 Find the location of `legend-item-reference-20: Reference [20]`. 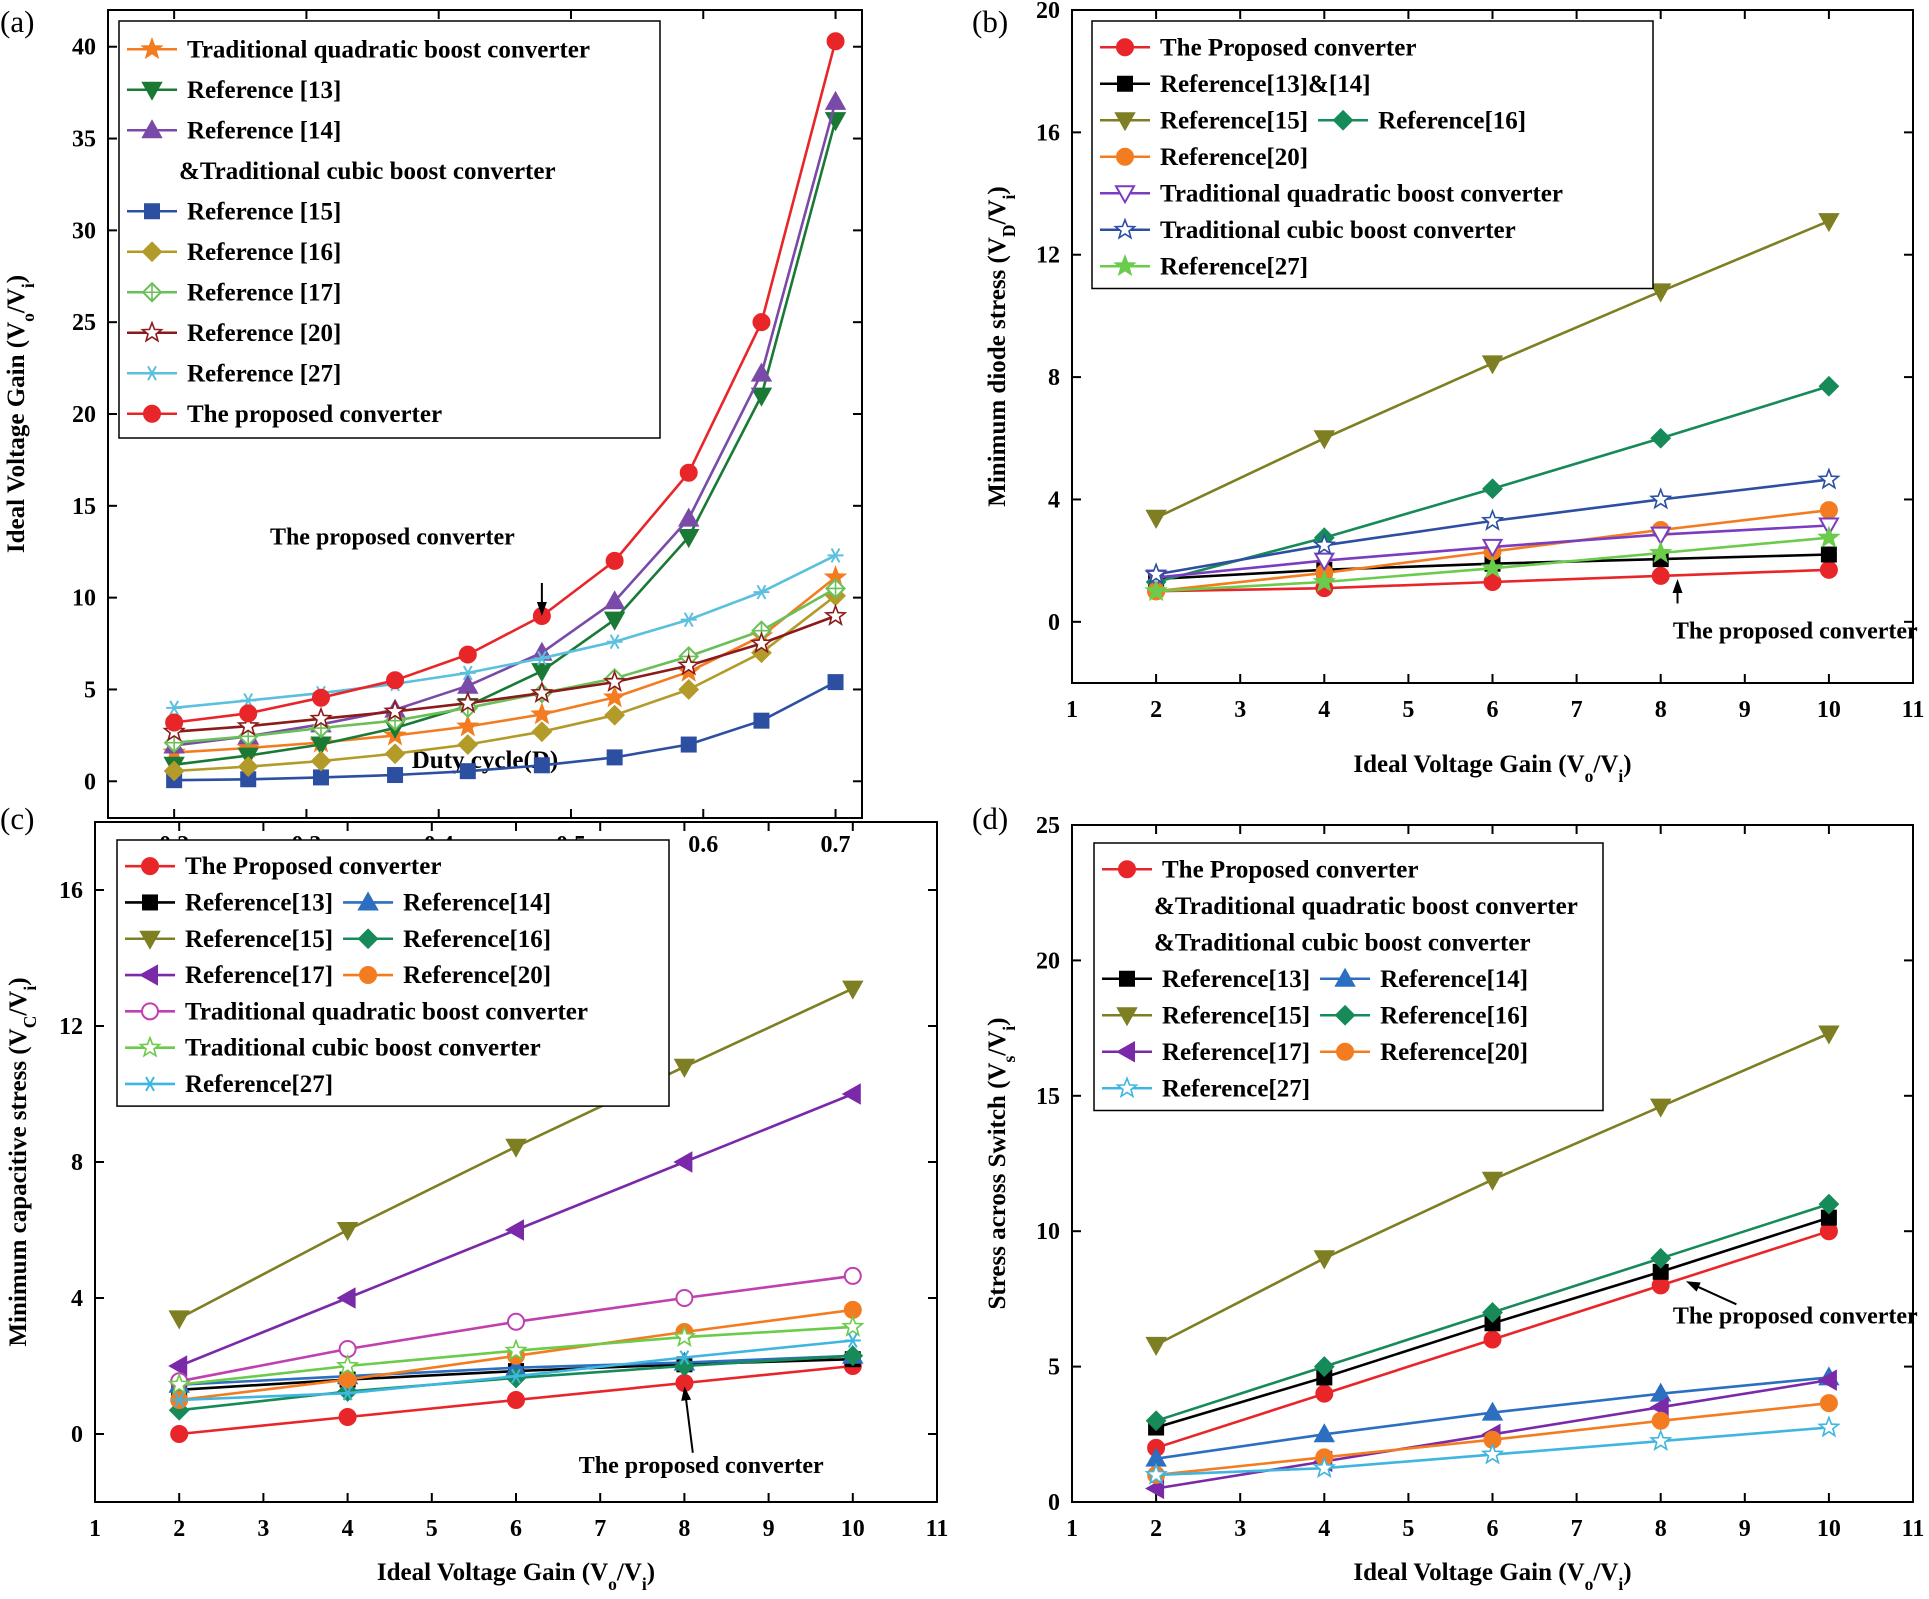

legend-item-reference-20: Reference [20] is located at coordinates (234, 333).